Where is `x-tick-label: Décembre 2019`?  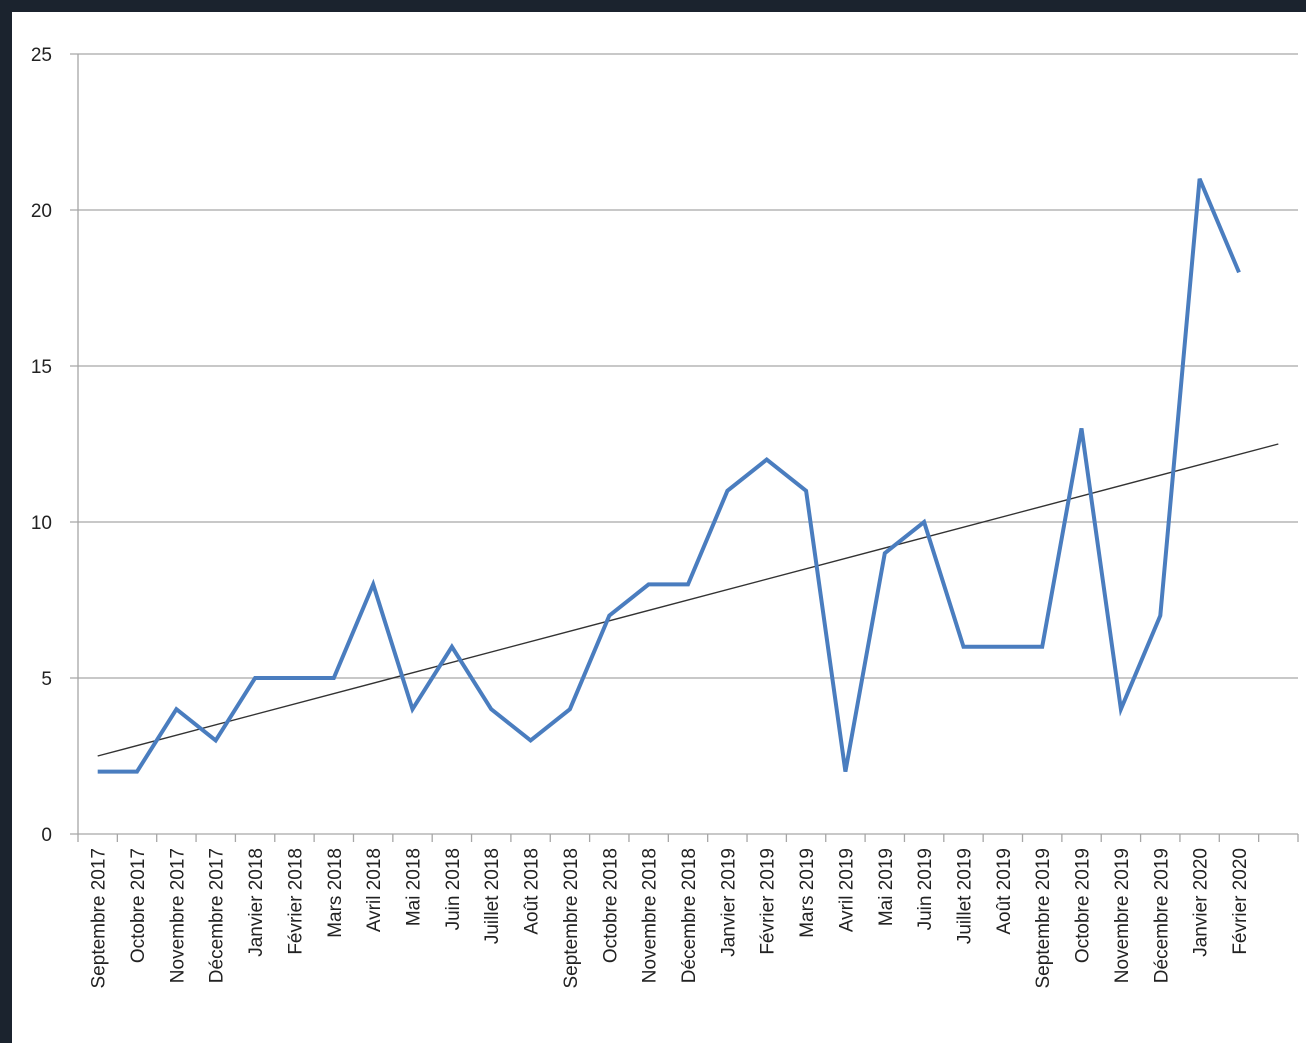
x-tick-label: Décembre 2019 is located at coordinates (1161, 915).